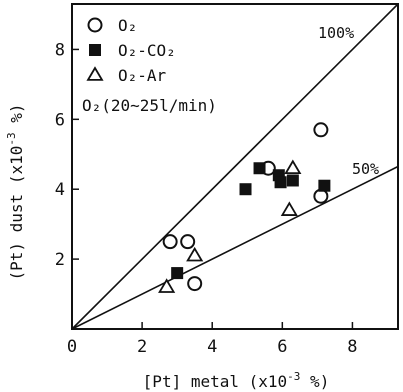 The width and height of the screenshot is (403, 392). What do you see at coordinates (147, 50) in the screenshot?
I see `legend-label-o2-co2: O₂-CO₂` at bounding box center [147, 50].